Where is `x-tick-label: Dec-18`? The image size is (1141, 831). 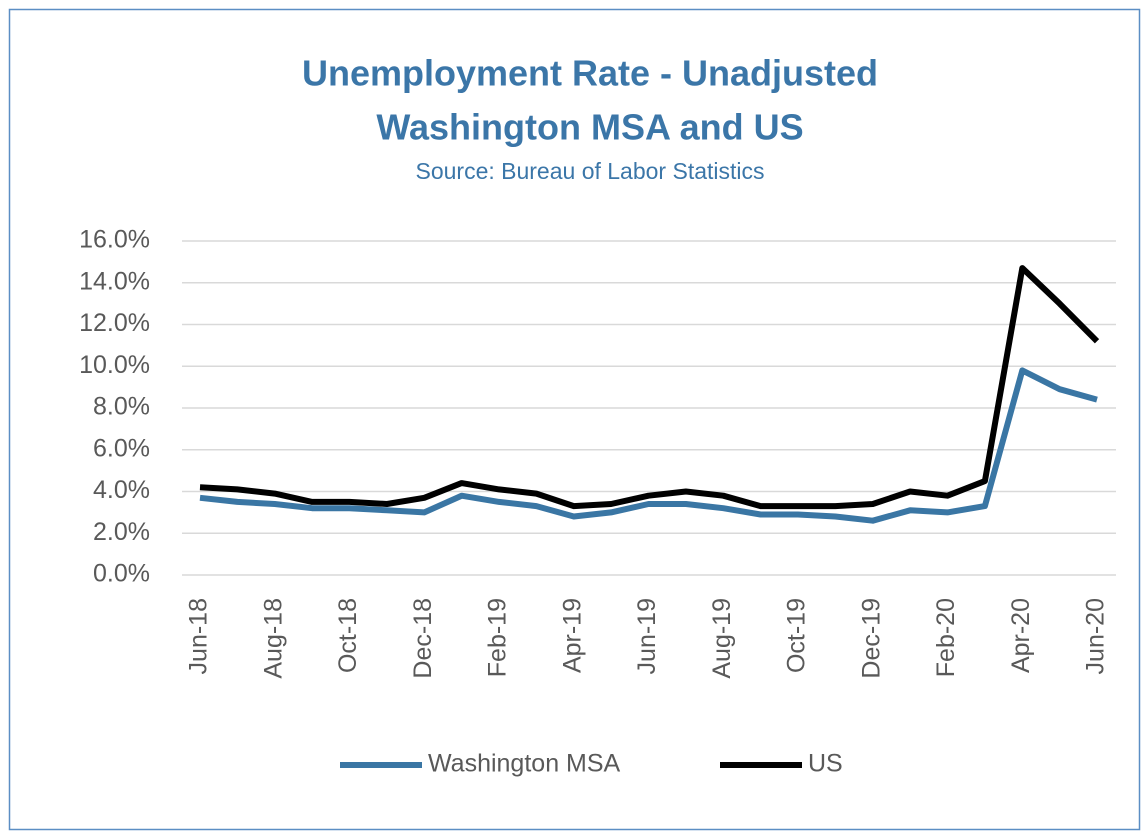 x-tick-label: Dec-18 is located at coordinates (423, 638).